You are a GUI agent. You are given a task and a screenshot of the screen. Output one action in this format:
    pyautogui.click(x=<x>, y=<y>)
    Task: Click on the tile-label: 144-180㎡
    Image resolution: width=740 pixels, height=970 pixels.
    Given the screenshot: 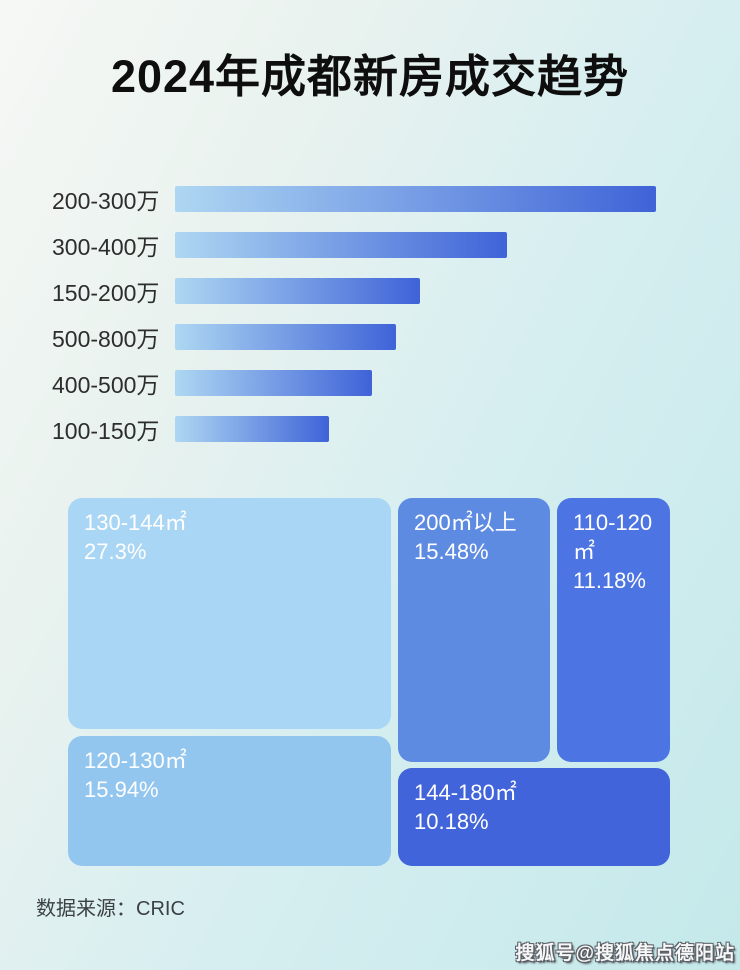 What is the action you would take?
    pyautogui.click(x=465, y=792)
    